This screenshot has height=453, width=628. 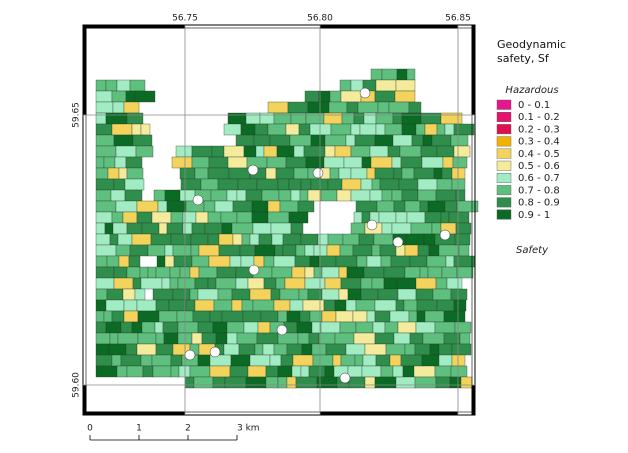 What do you see at coordinates (534, 215) in the screenshot?
I see `legend-label: 0.9 - 1` at bounding box center [534, 215].